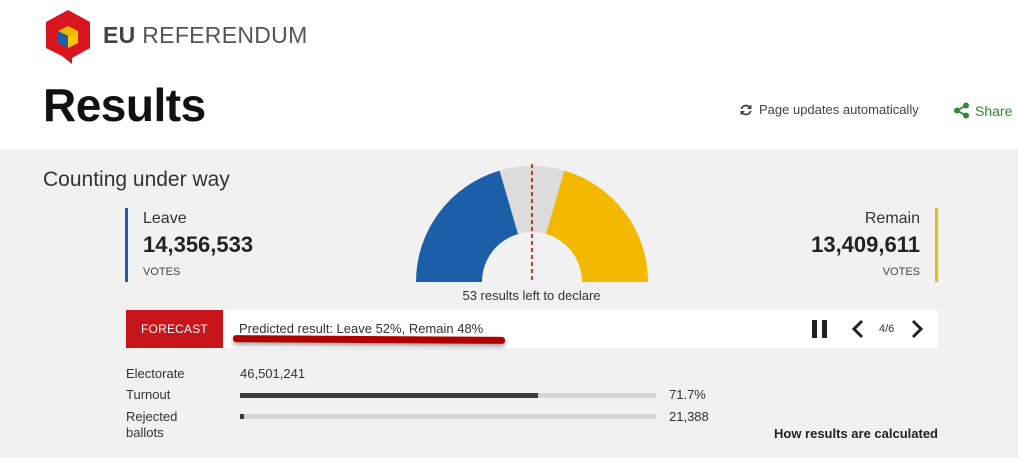  What do you see at coordinates (467, 226) in the screenshot?
I see `gauge-leave-segment` at bounding box center [467, 226].